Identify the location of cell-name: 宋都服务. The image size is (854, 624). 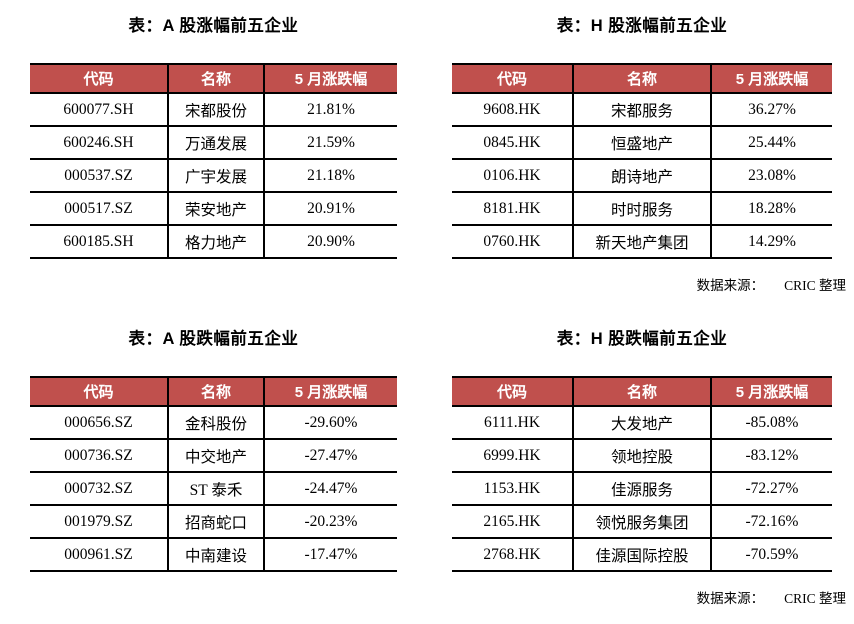
(641, 110).